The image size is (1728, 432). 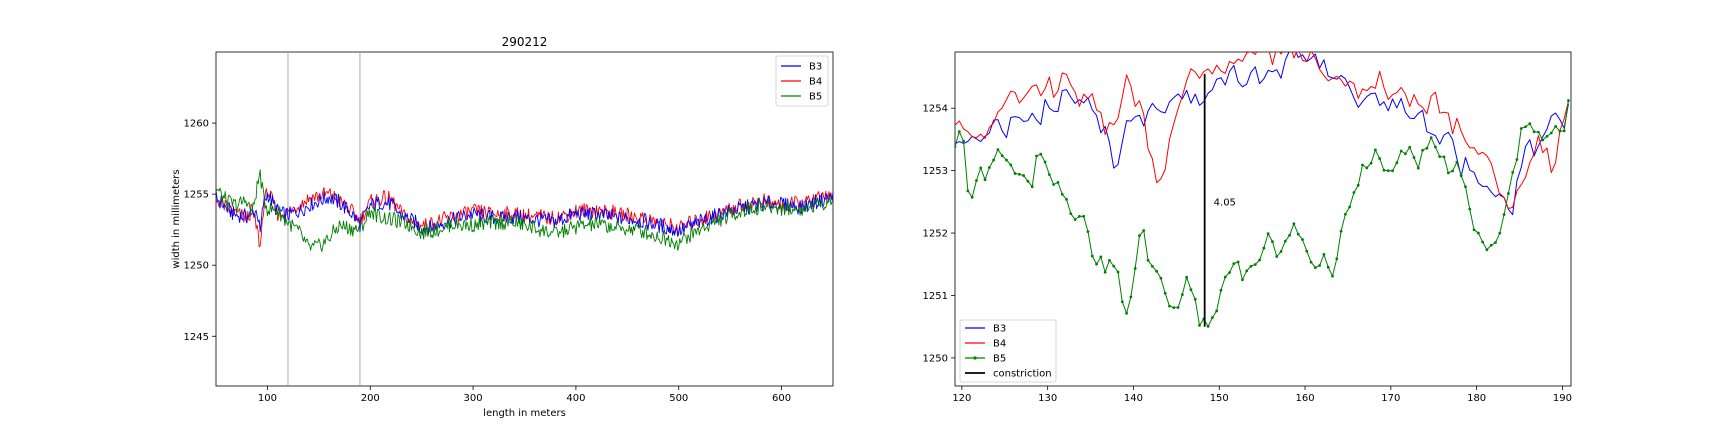 What do you see at coordinates (176, 218) in the screenshot?
I see `left-y-axis-label: width in millimeters` at bounding box center [176, 218].